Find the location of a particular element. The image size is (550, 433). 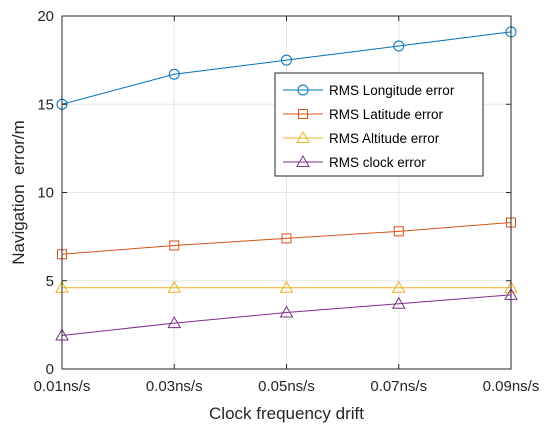

legend-label: RMS Longitude error is located at coordinates (392, 90).